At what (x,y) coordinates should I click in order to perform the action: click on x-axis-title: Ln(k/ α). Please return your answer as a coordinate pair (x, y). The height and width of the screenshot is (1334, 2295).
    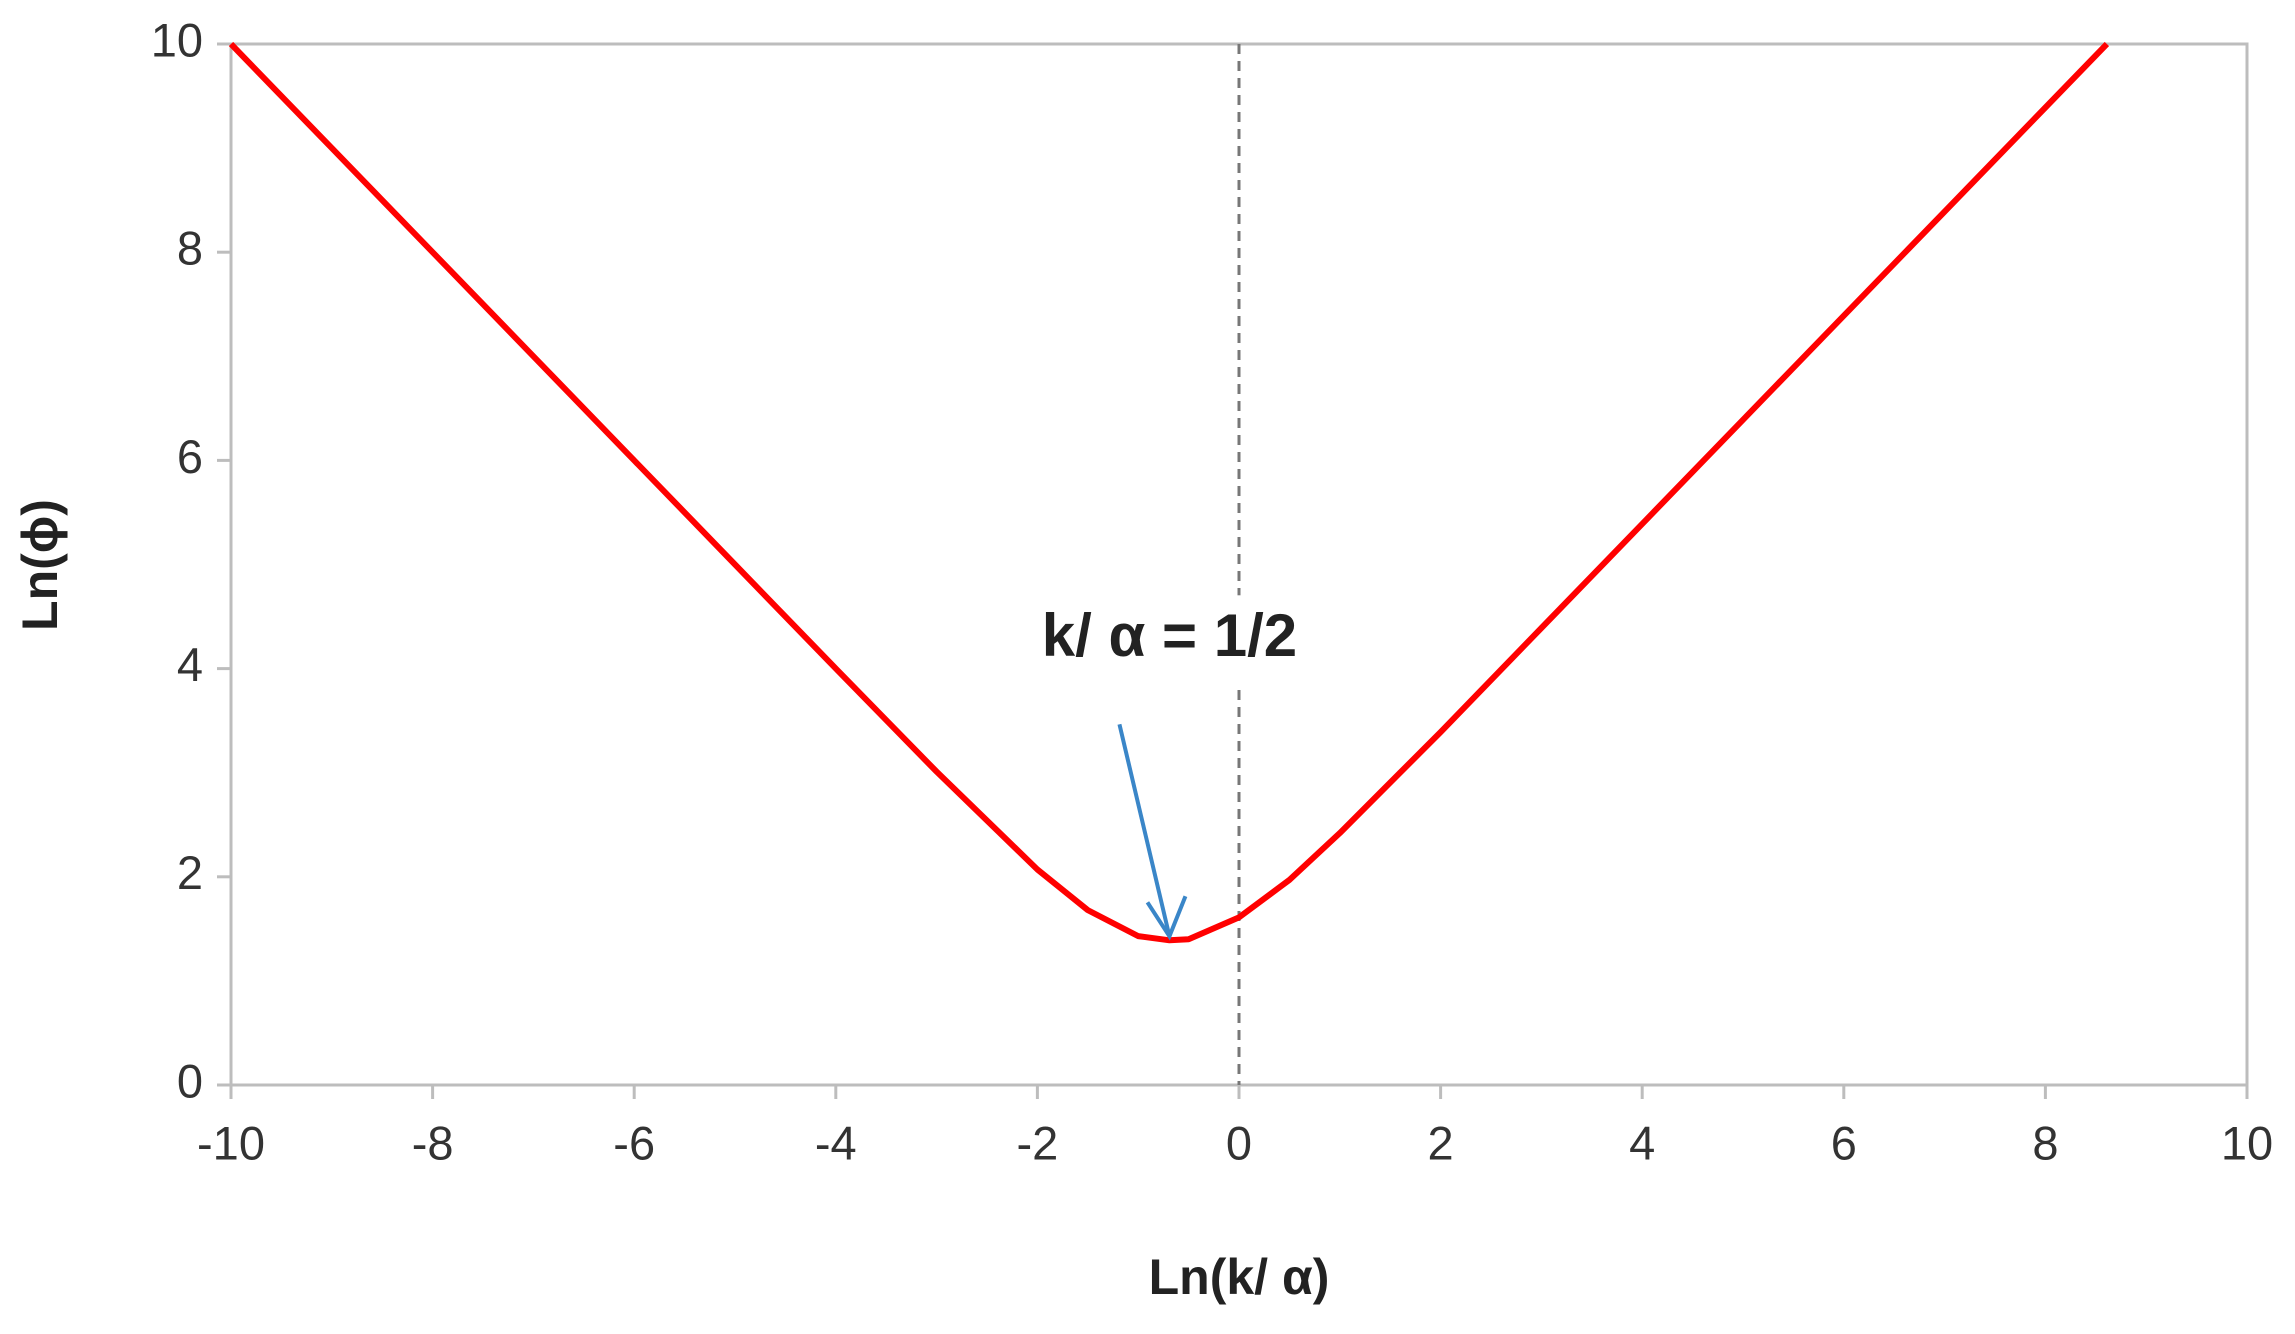
    Looking at the image, I should click on (1239, 1277).